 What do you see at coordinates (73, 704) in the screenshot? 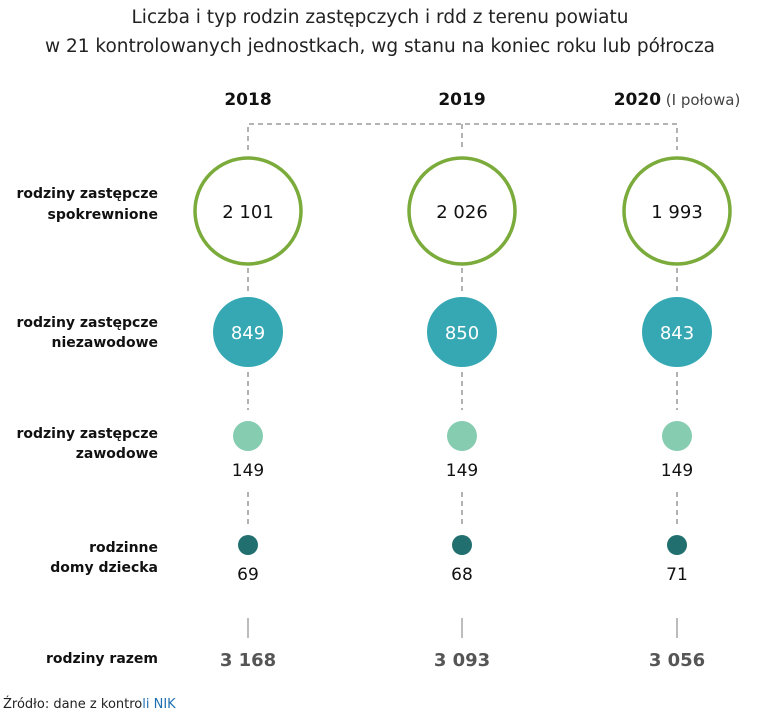
I see `source-text: Źródło: dane z kontro` at bounding box center [73, 704].